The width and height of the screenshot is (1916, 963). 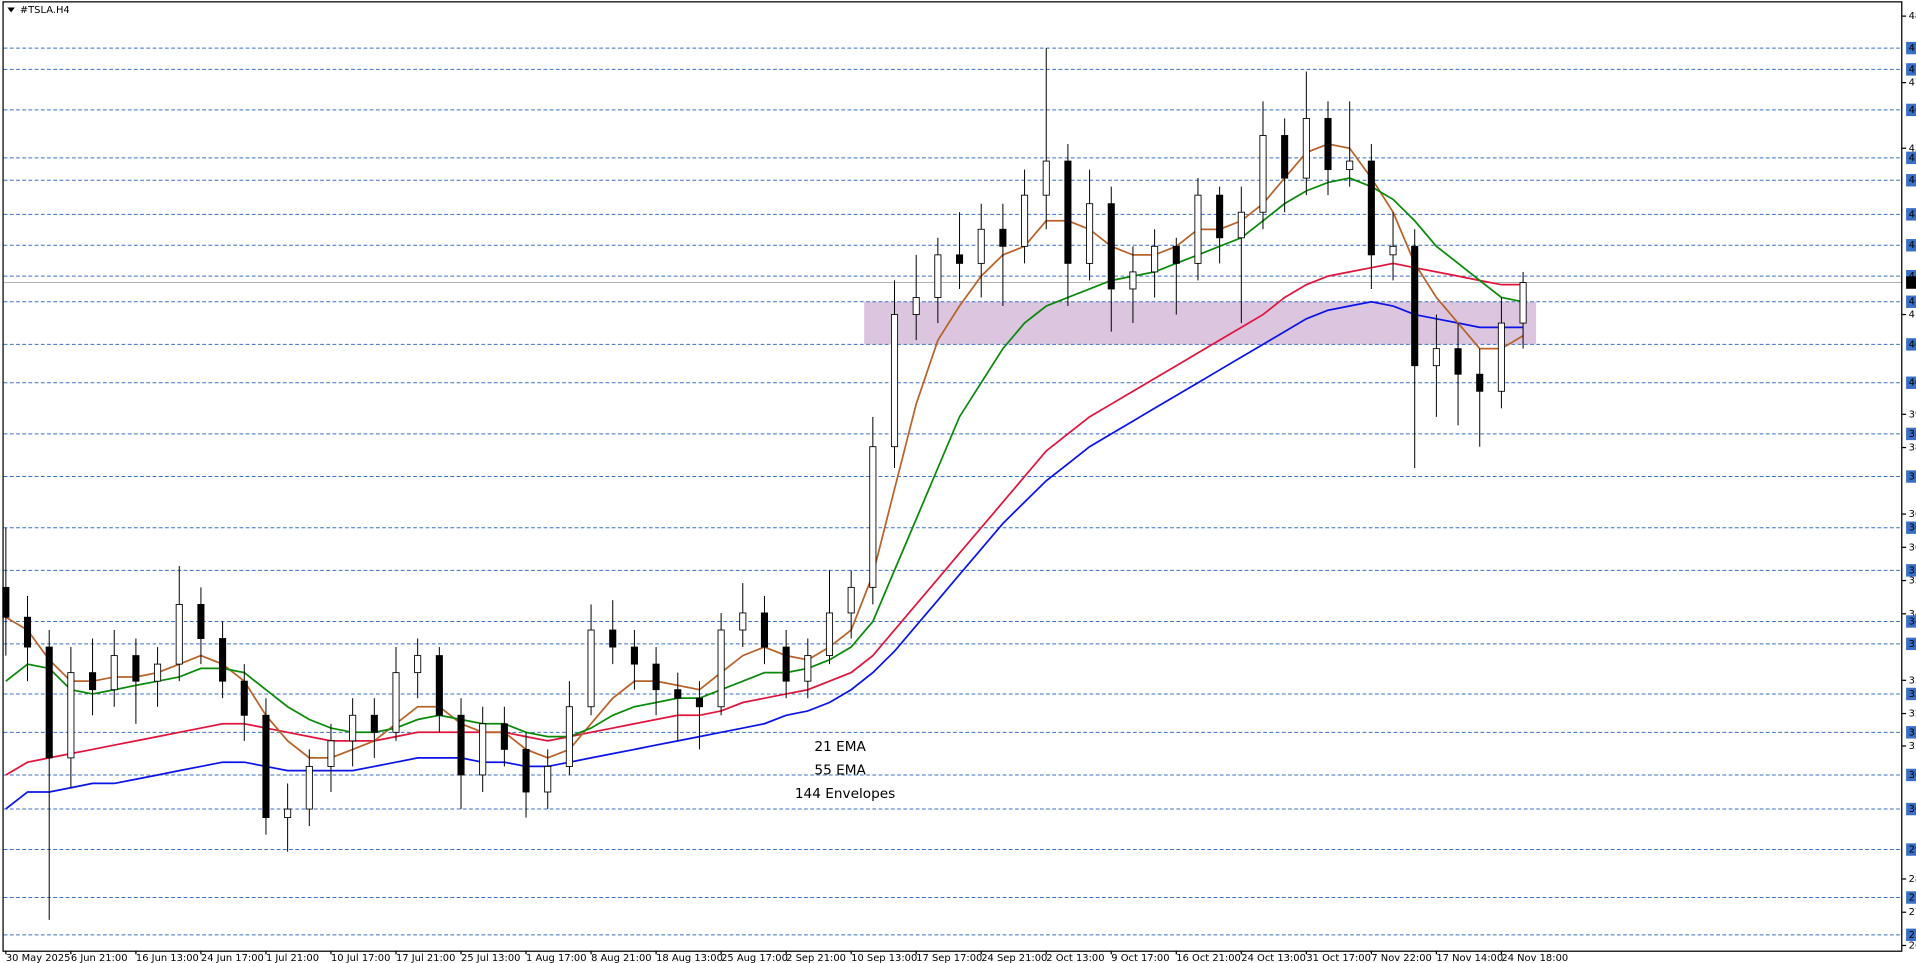 I want to click on level-label: 318.00, so click(x=1912, y=732).